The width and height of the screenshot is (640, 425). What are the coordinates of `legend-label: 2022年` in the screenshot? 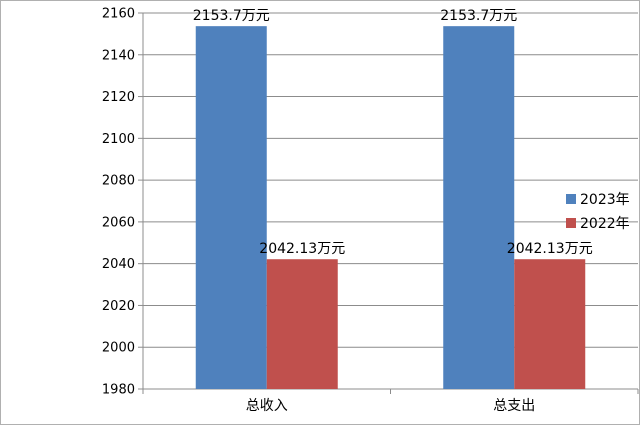 It's located at (605, 224).